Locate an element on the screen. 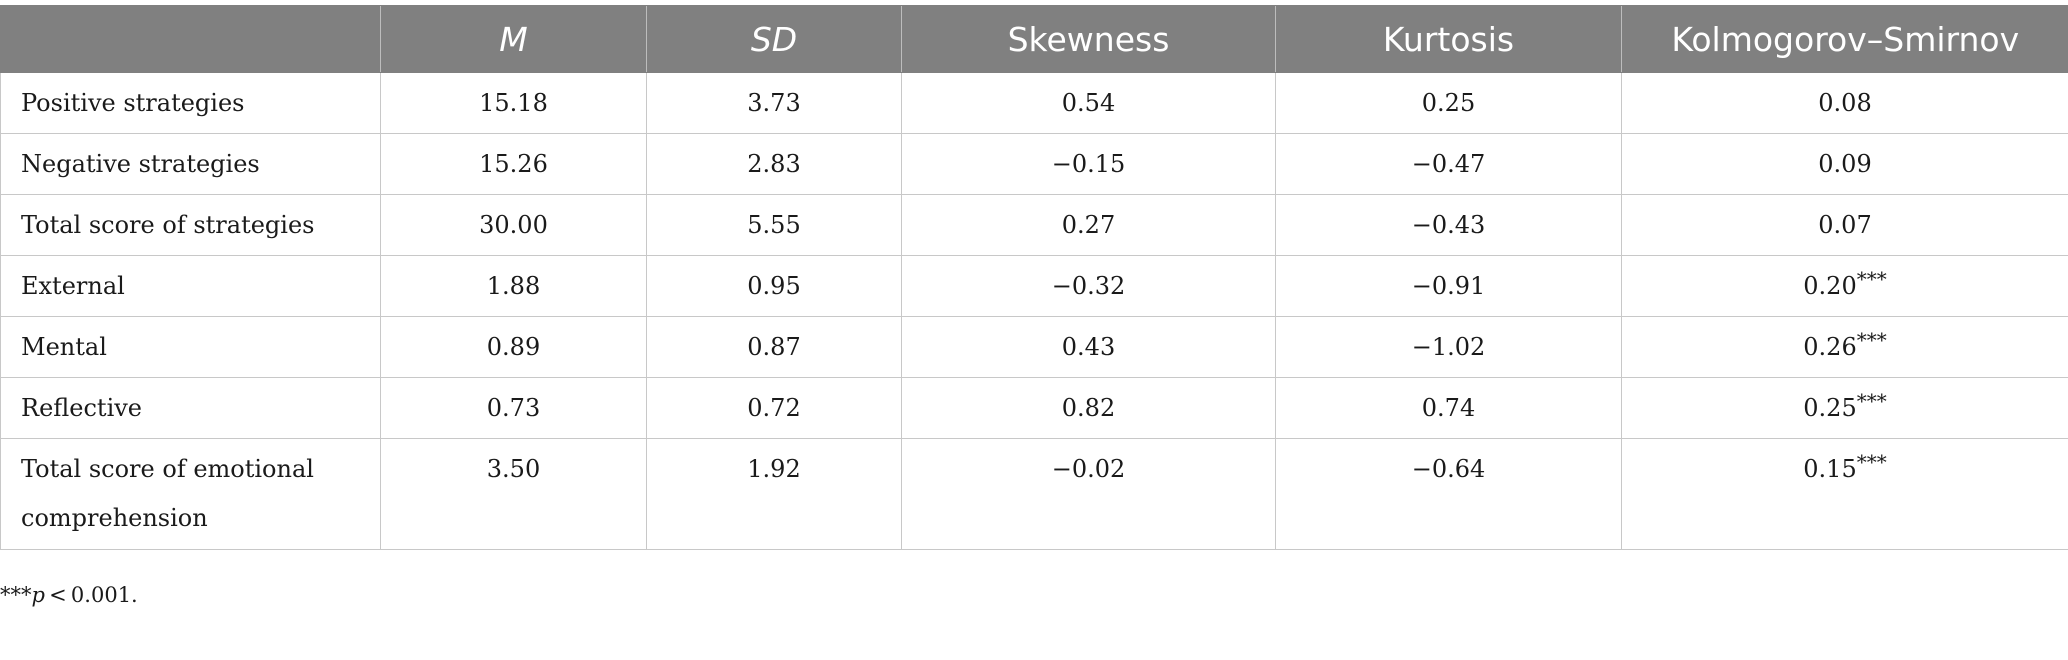 The image size is (2068, 660). cell-sd: 1.92 is located at coordinates (774, 494).